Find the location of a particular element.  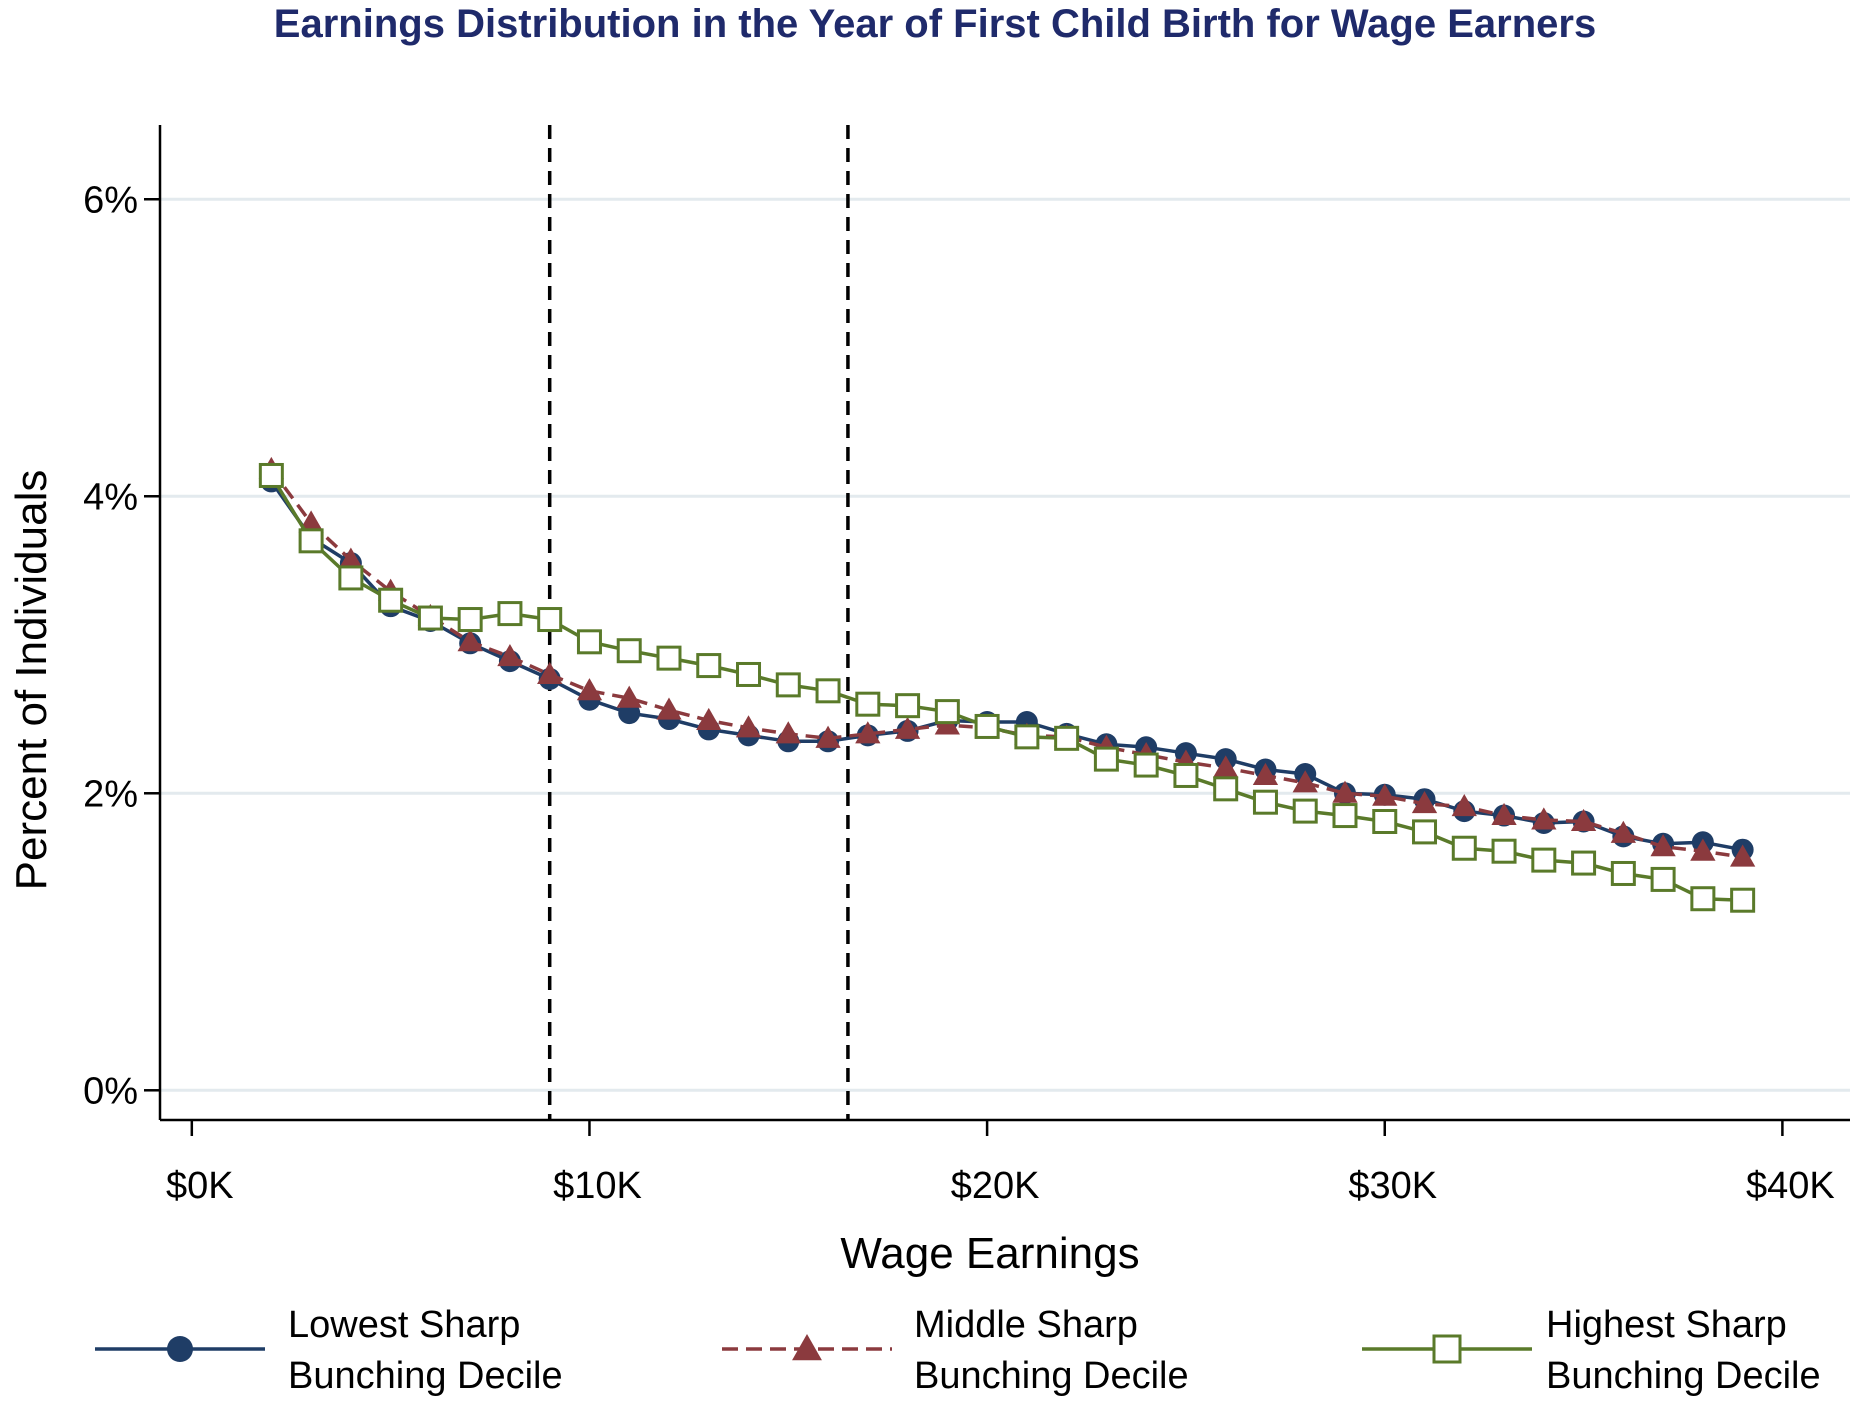

y-axis-label: Percent of Individuals is located at coordinates (31, 680).